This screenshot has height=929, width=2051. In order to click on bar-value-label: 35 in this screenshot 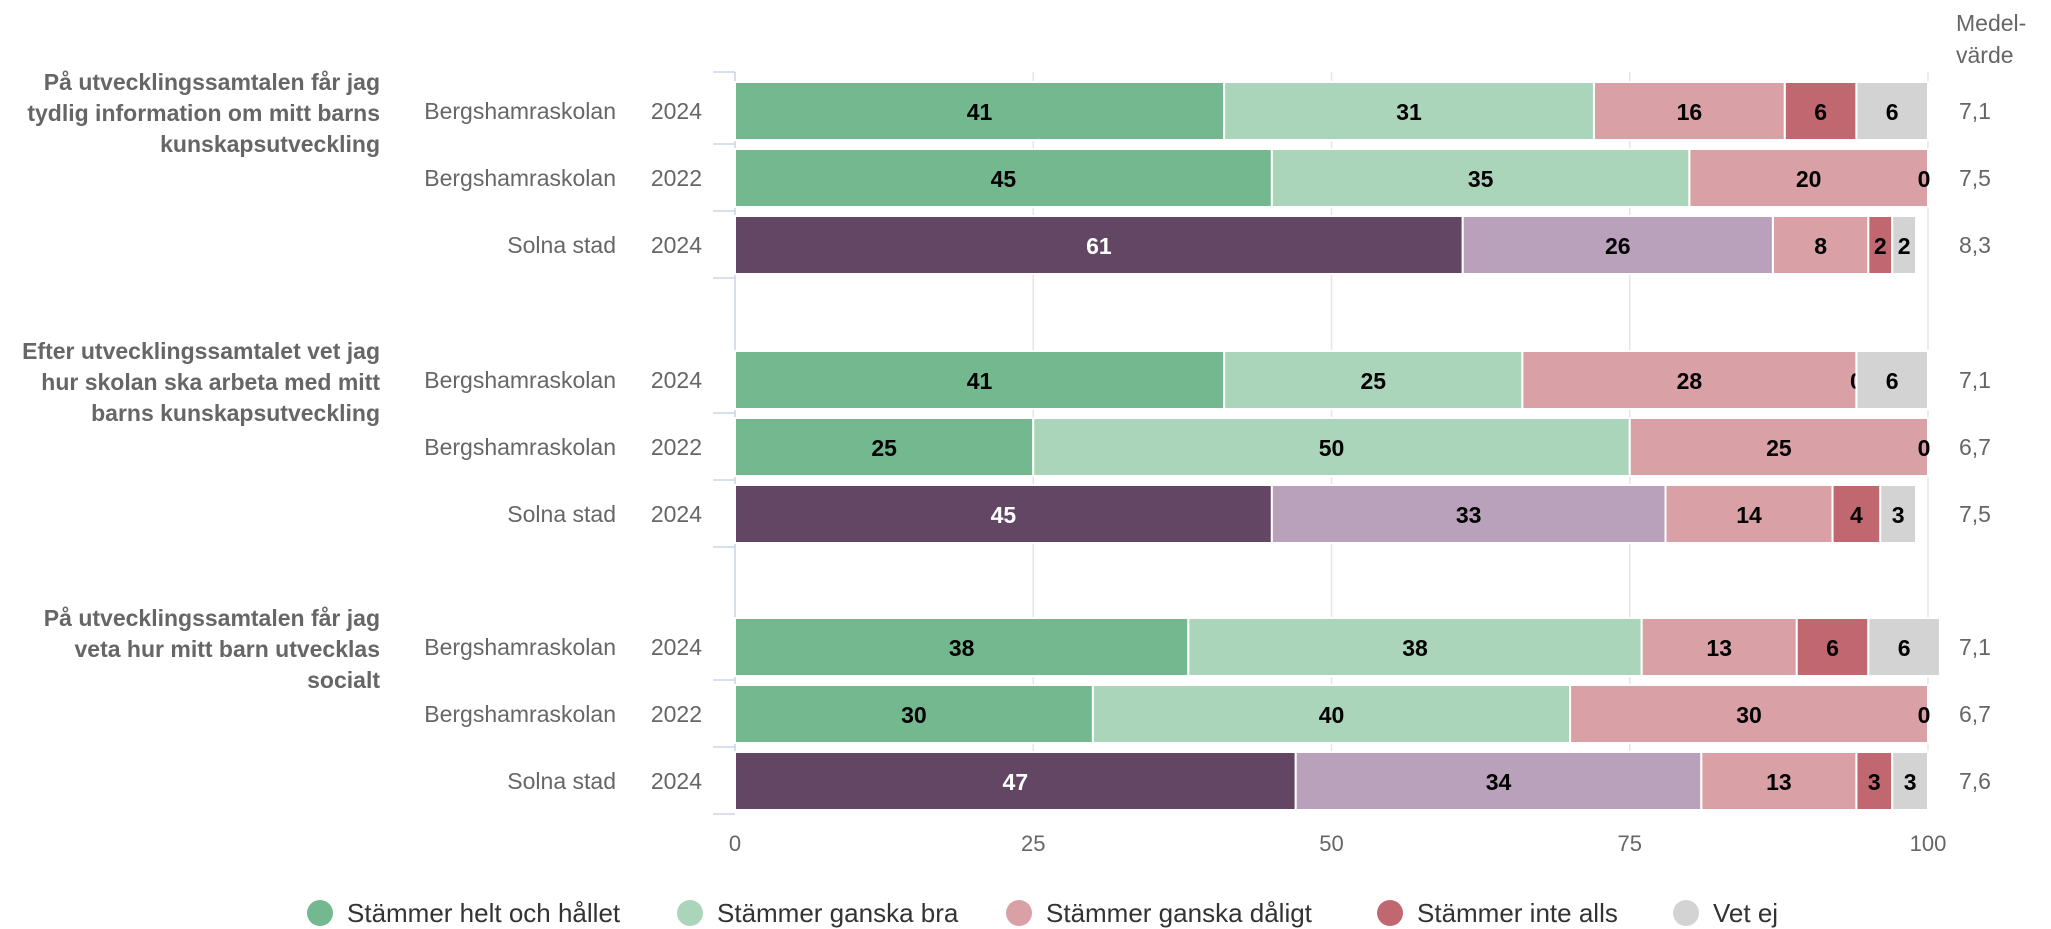, I will do `click(1481, 179)`.